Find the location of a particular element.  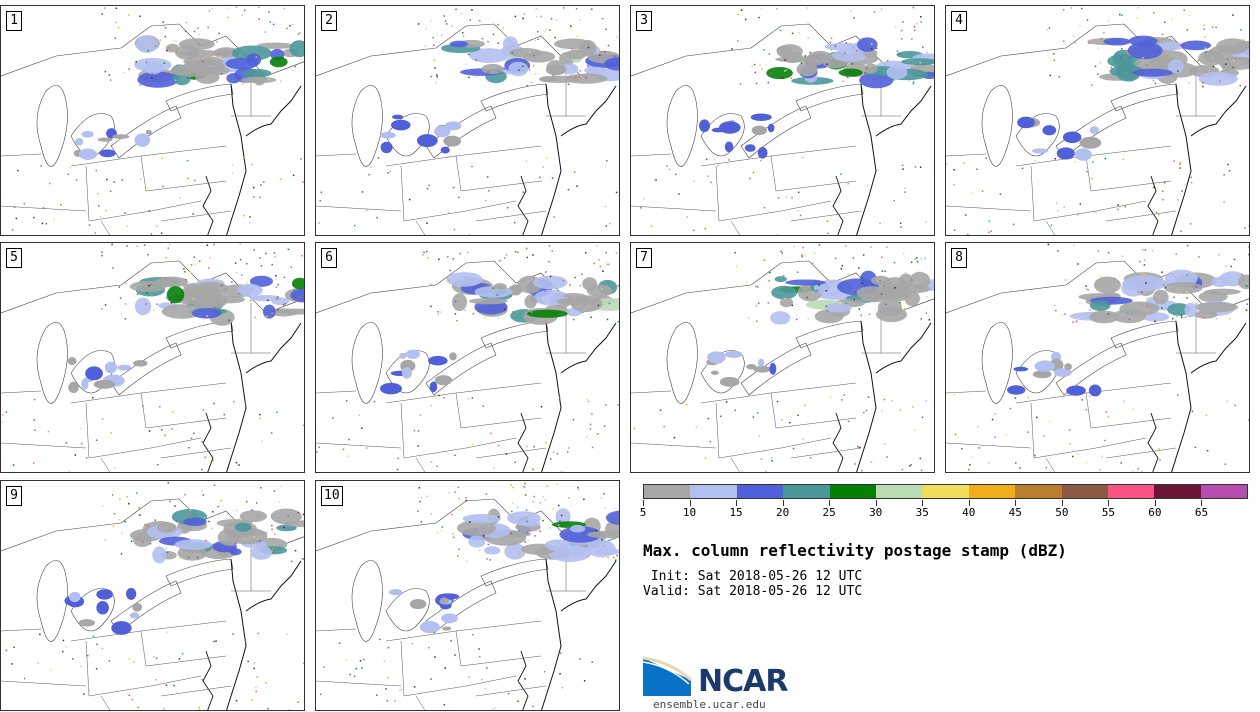

colorbar-tick-label: 60 is located at coordinates (1155, 512).